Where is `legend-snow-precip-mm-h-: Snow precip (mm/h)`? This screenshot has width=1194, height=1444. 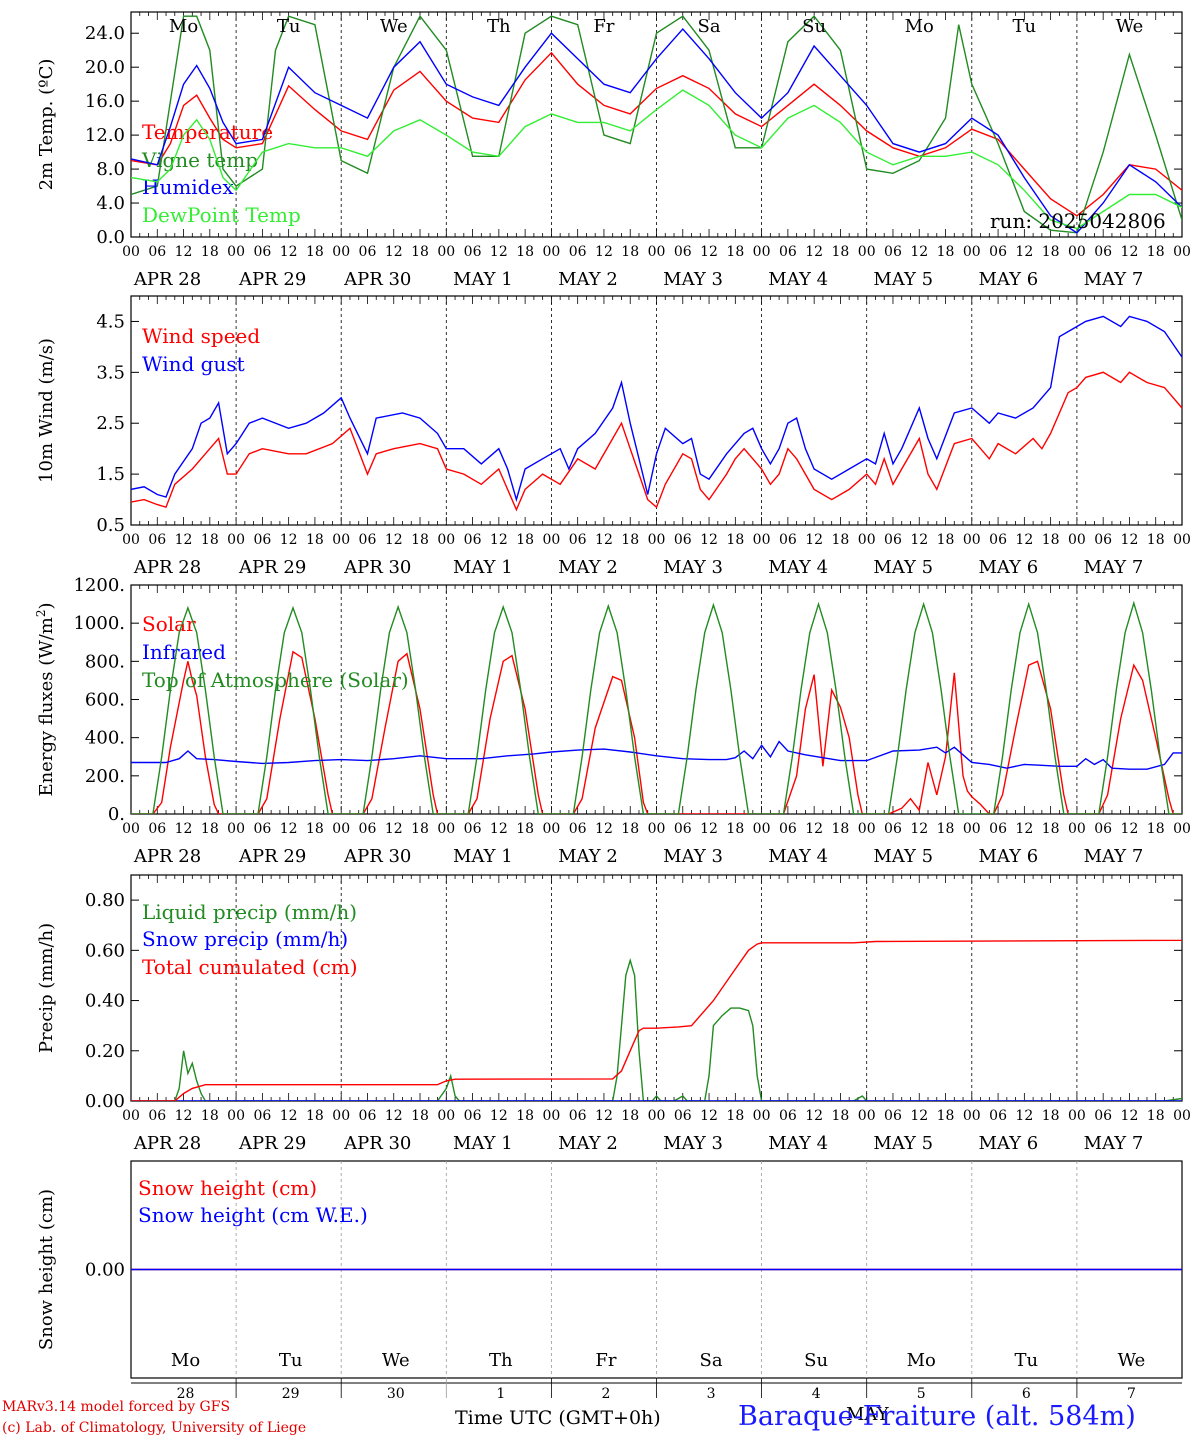
legend-snow-precip-mm-h-: Snow precip (mm/h) is located at coordinates (245, 939).